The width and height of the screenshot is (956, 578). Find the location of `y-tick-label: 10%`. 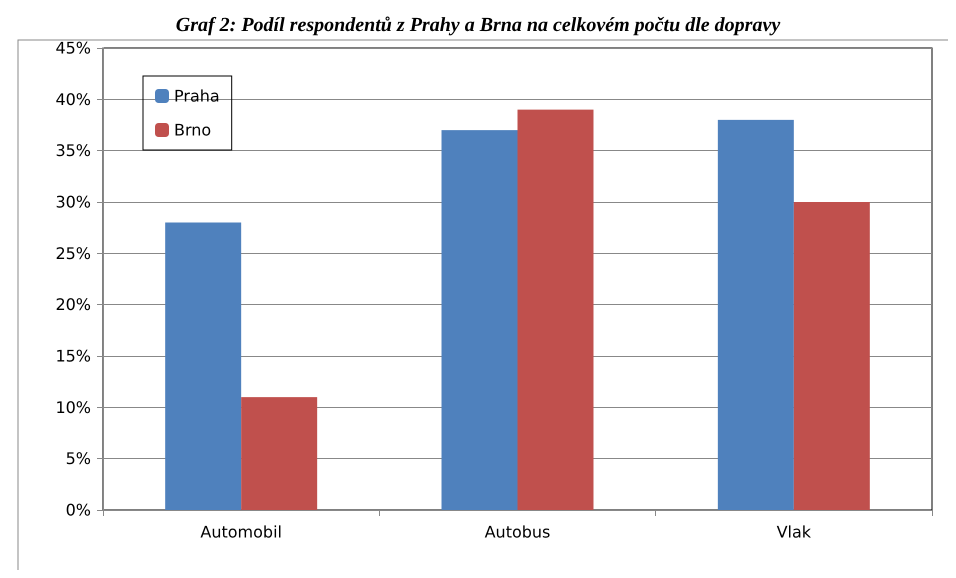

y-tick-label: 10% is located at coordinates (73, 407).